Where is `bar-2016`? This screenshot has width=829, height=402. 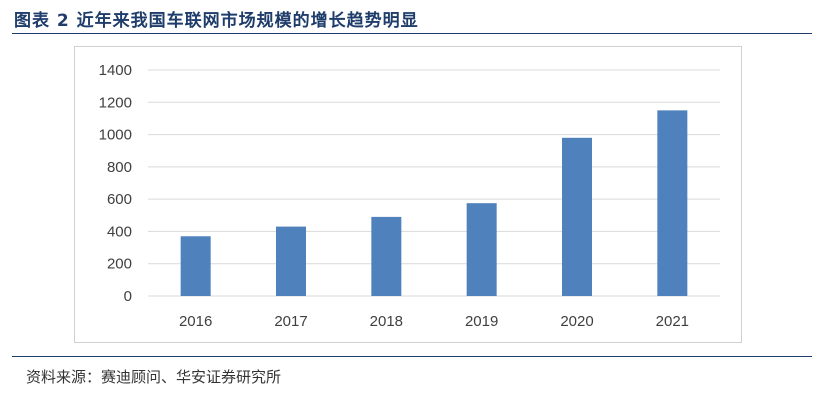
bar-2016 is located at coordinates (195, 266).